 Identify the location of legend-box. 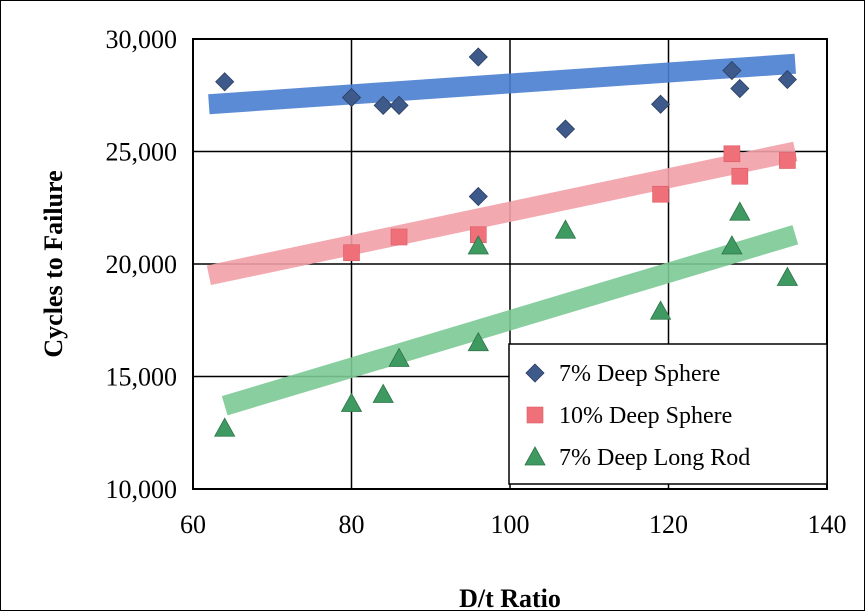
(668, 414).